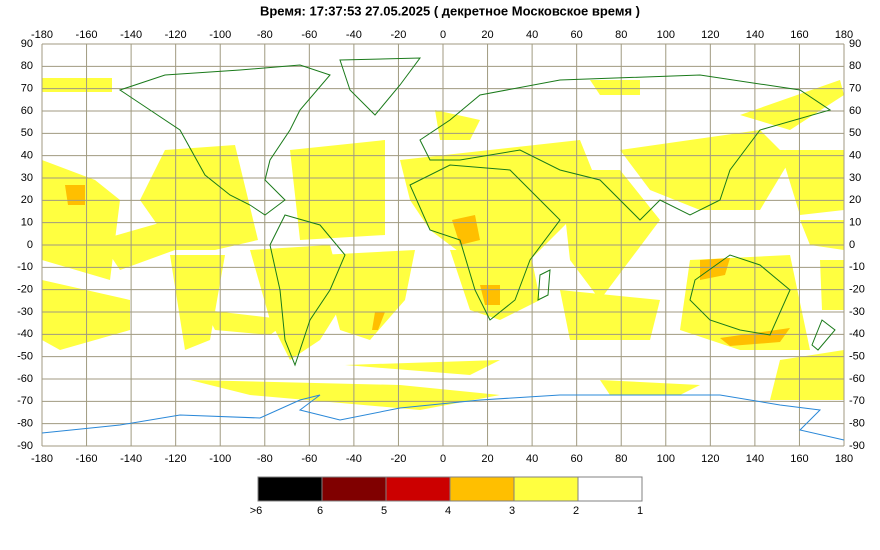  What do you see at coordinates (384, 511) in the screenshot?
I see `legend-label: 5` at bounding box center [384, 511].